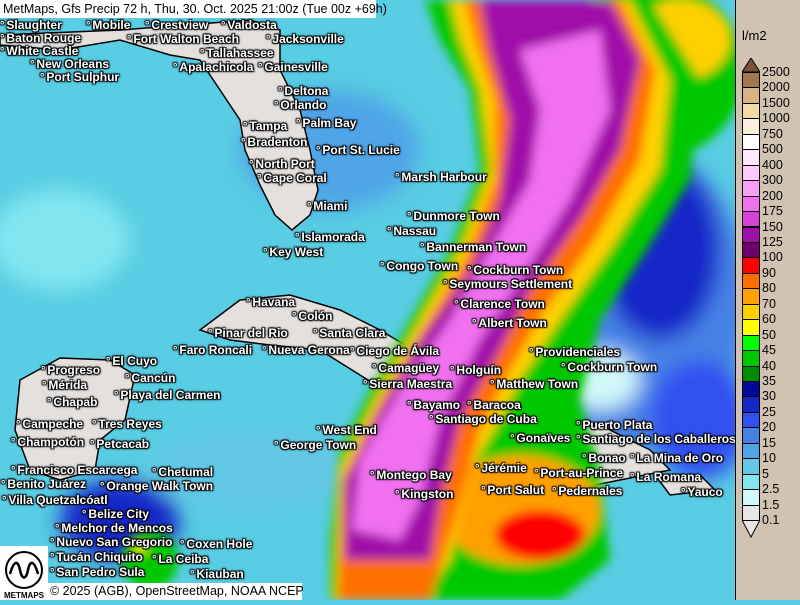 Image resolution: width=800 pixels, height=605 pixels. I want to click on city-label: Albert Town, so click(509, 324).